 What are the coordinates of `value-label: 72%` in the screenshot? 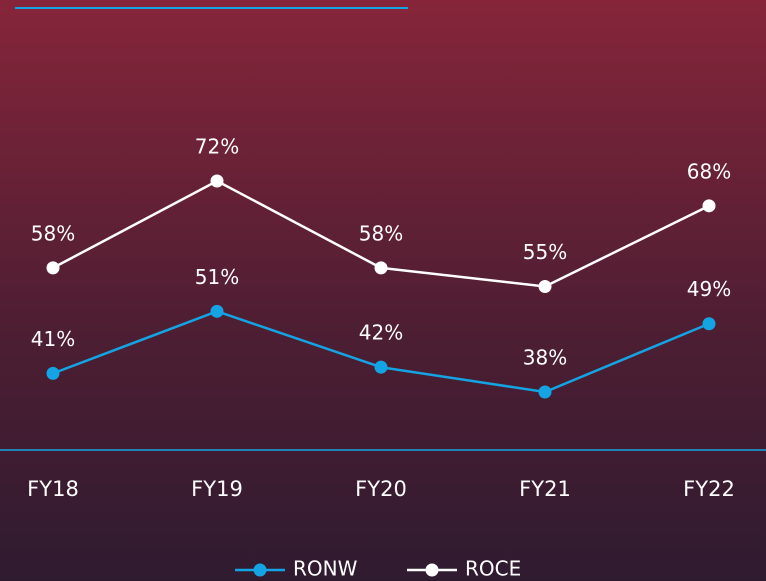 It's located at (217, 147).